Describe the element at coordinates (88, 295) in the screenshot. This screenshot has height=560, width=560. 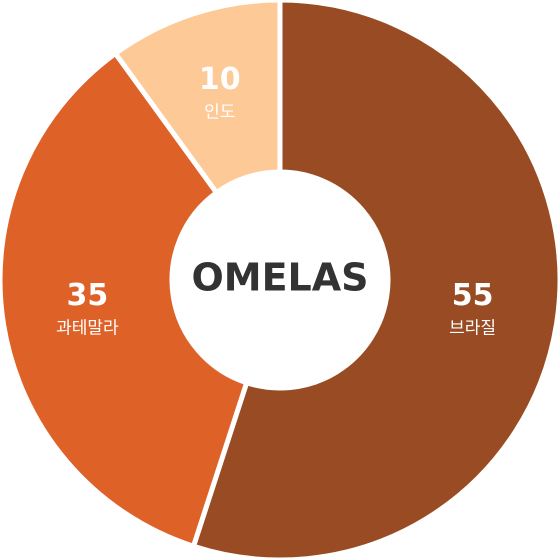
I see `value-label: 35` at that location.